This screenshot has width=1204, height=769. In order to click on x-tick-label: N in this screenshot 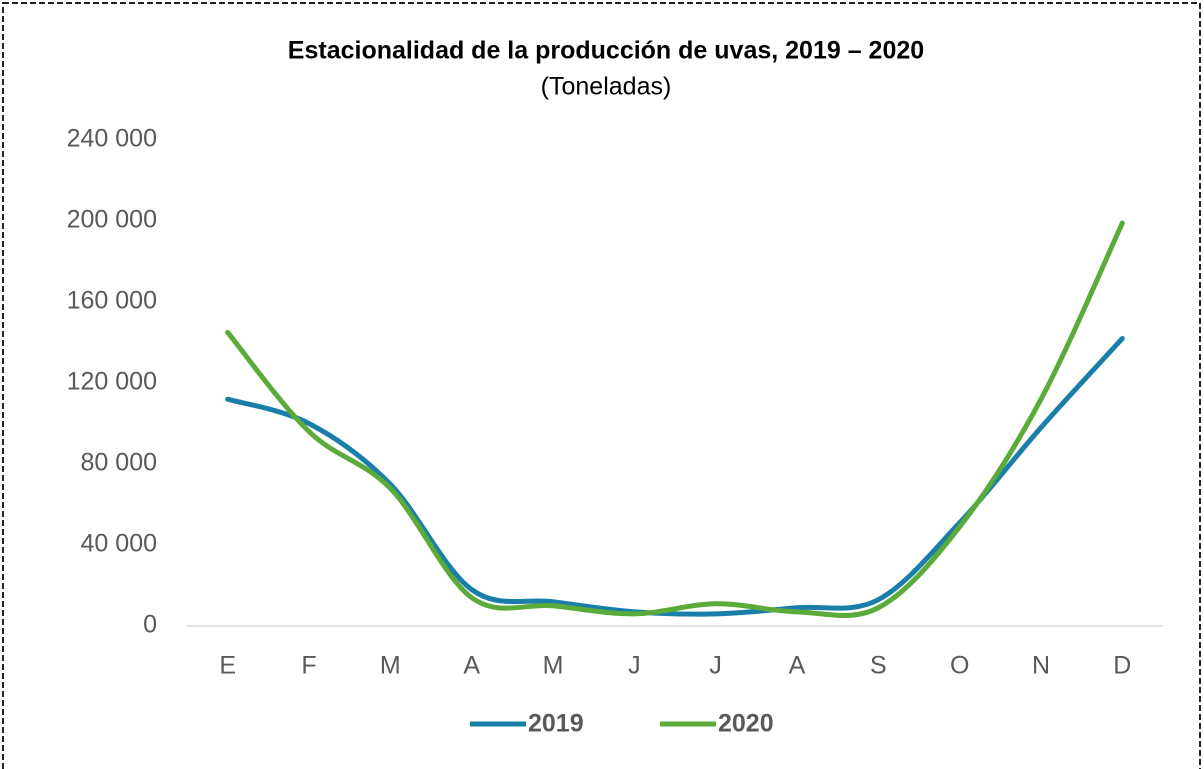, I will do `click(1041, 666)`.